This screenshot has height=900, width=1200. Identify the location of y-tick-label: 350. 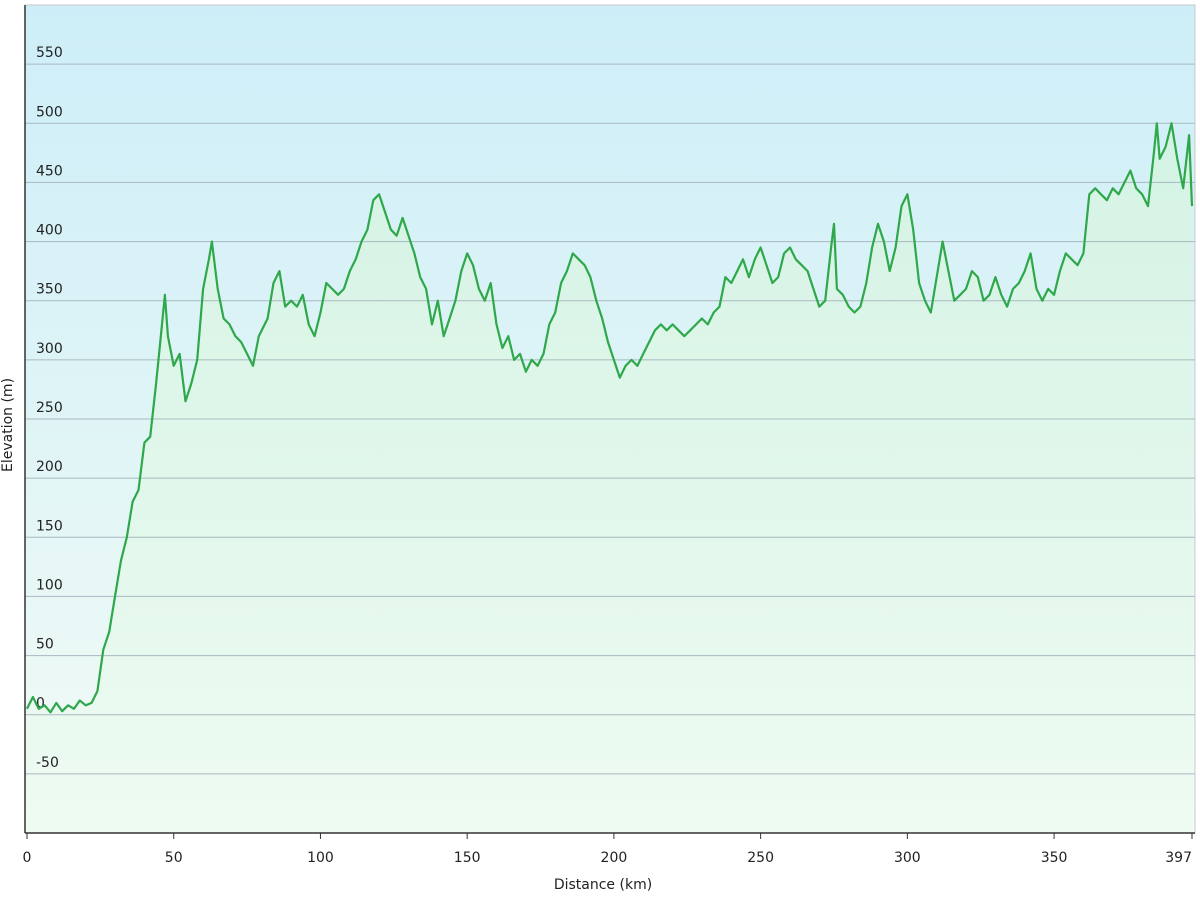
(49, 290).